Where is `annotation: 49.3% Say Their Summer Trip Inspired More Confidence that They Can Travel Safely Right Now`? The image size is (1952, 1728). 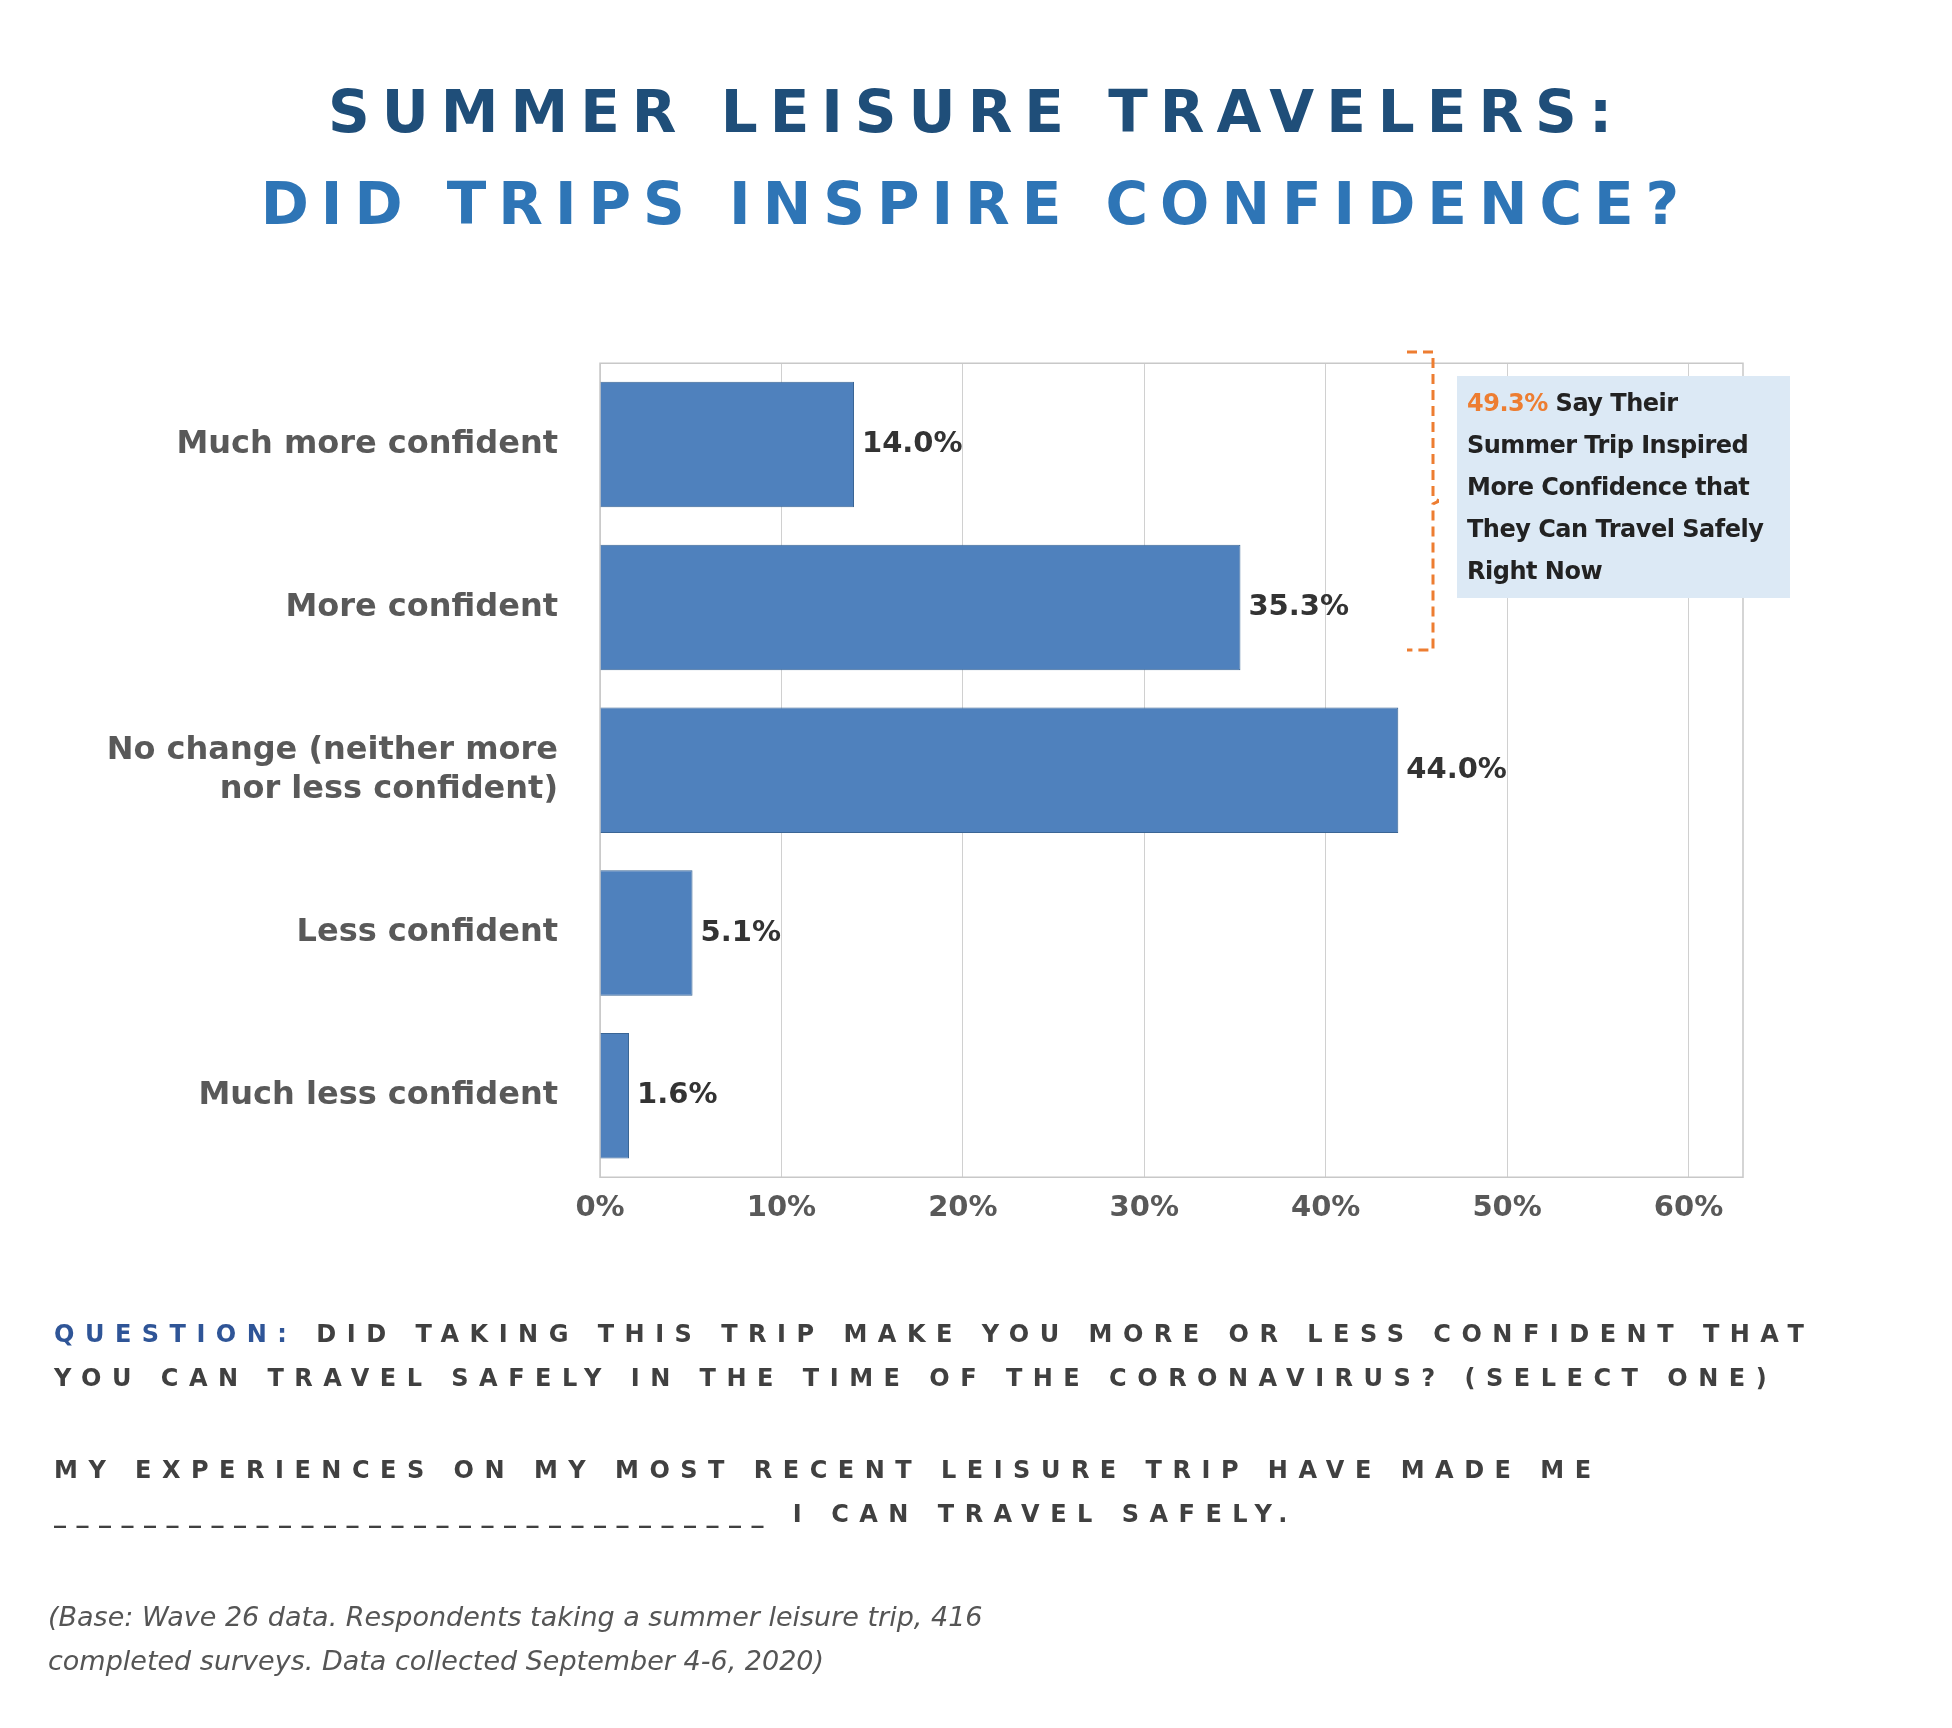
annotation: 49.3% Say Their Summer Trip Inspired More Confidence that They Can Travel Safely Right Now is located at coordinates (1623, 487).